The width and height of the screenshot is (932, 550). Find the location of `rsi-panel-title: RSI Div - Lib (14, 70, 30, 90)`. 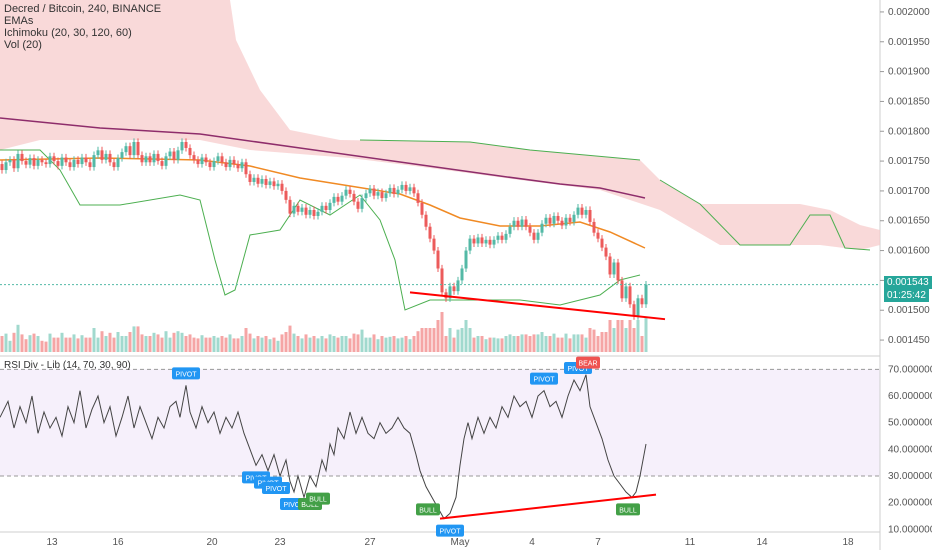

rsi-panel-title: RSI Div - Lib (14, 70, 30, 90) is located at coordinates (67, 365).